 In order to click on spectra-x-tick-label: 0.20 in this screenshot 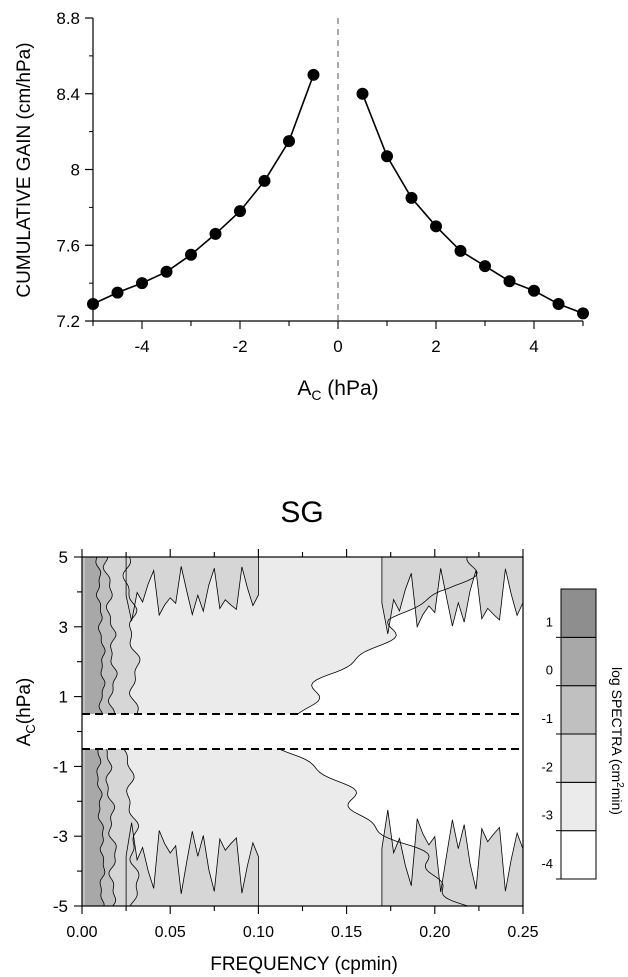, I will do `click(434, 932)`.